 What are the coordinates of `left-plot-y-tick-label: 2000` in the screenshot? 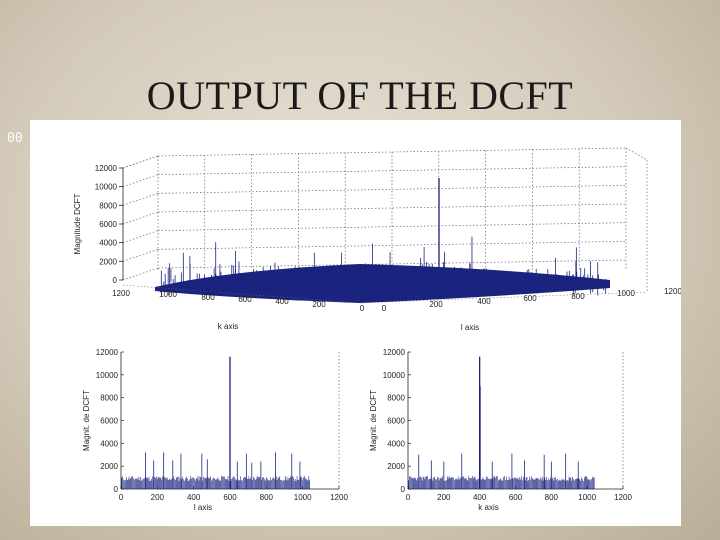 It's located at (109, 466).